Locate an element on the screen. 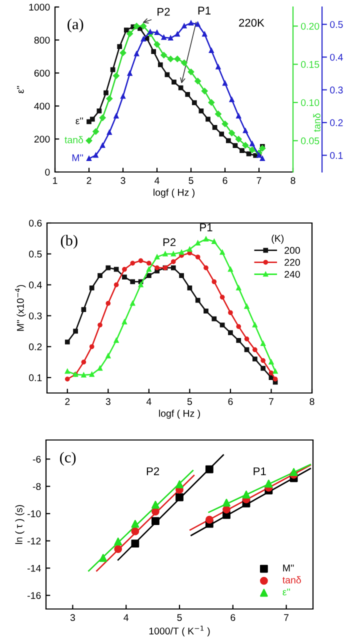 This screenshot has height=639, width=347. y2-tick-label: 0.15 is located at coordinates (310, 64).